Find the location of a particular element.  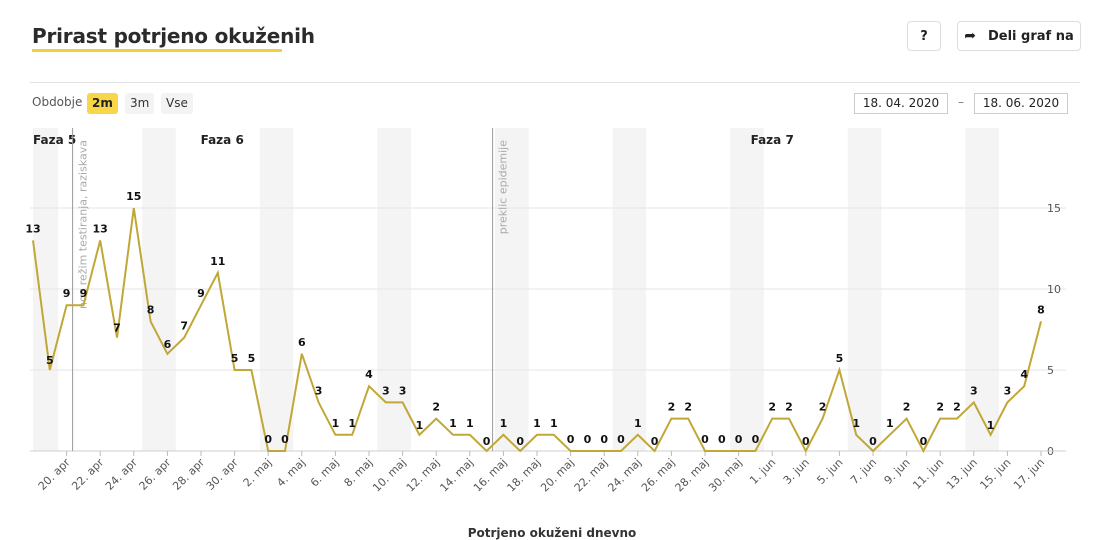

y-tick-label: 5 is located at coordinates (1050, 370).